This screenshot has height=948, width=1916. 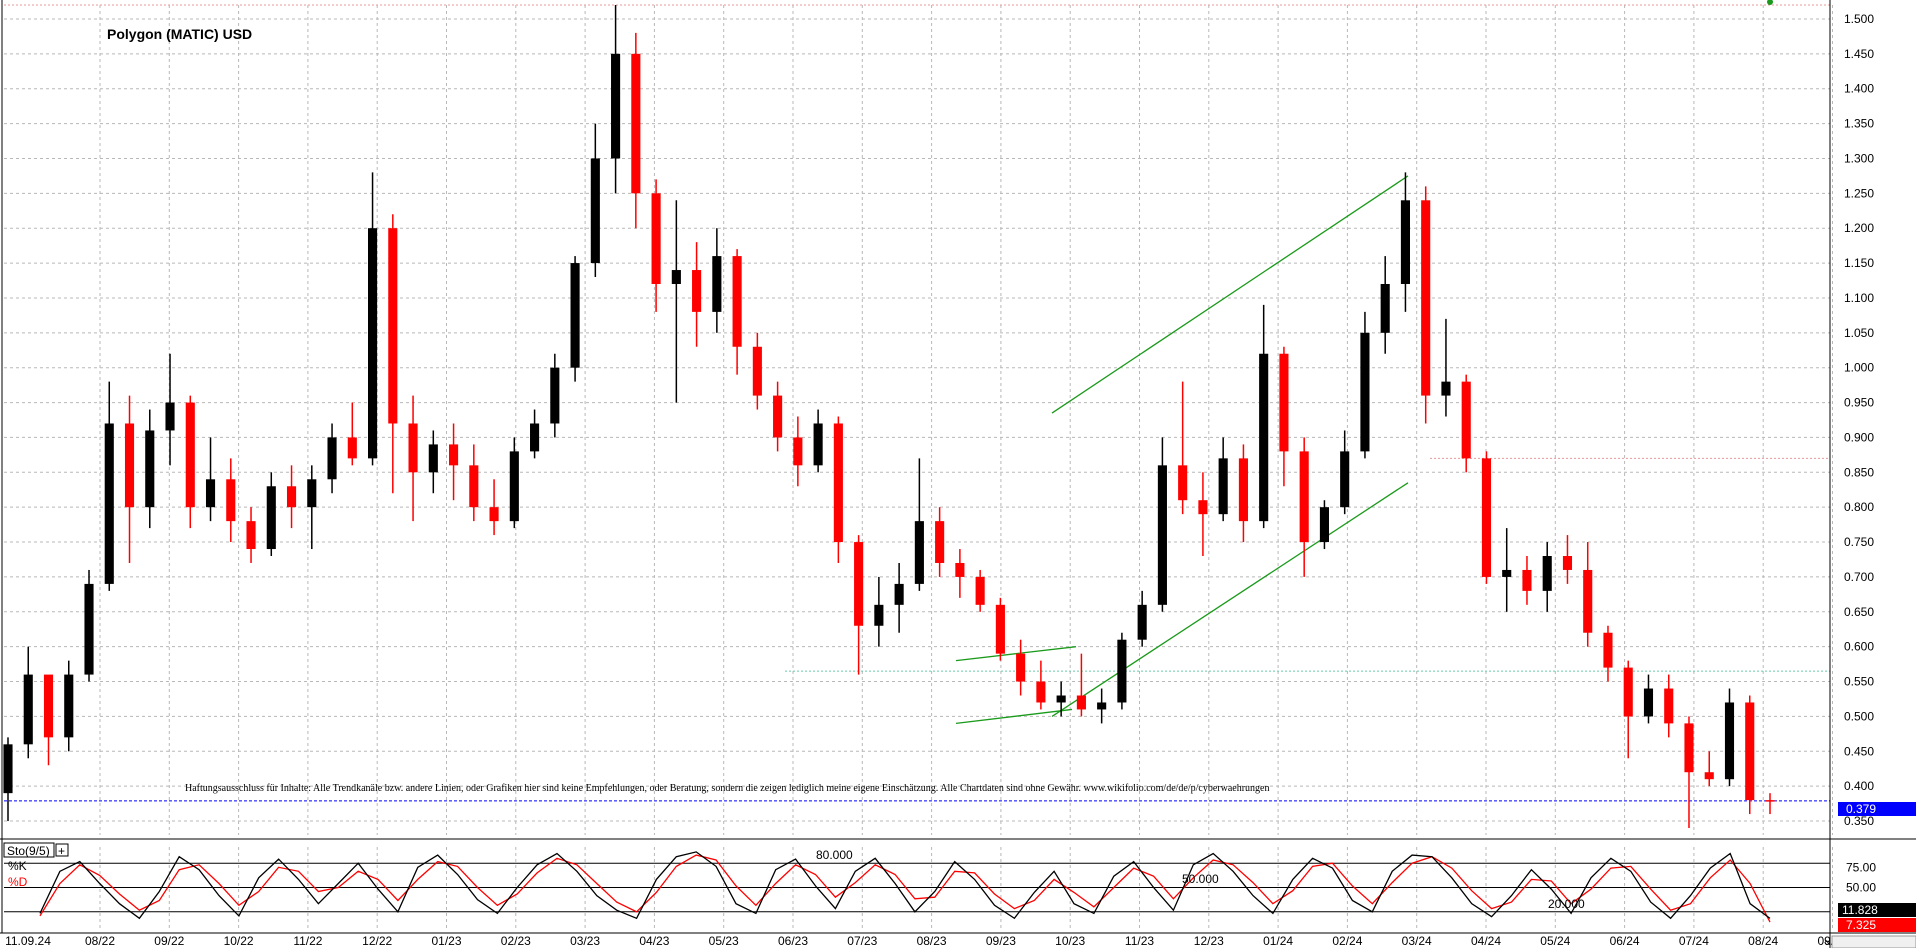 What do you see at coordinates (1859, 124) in the screenshot?
I see `price-tick-label: 1.350` at bounding box center [1859, 124].